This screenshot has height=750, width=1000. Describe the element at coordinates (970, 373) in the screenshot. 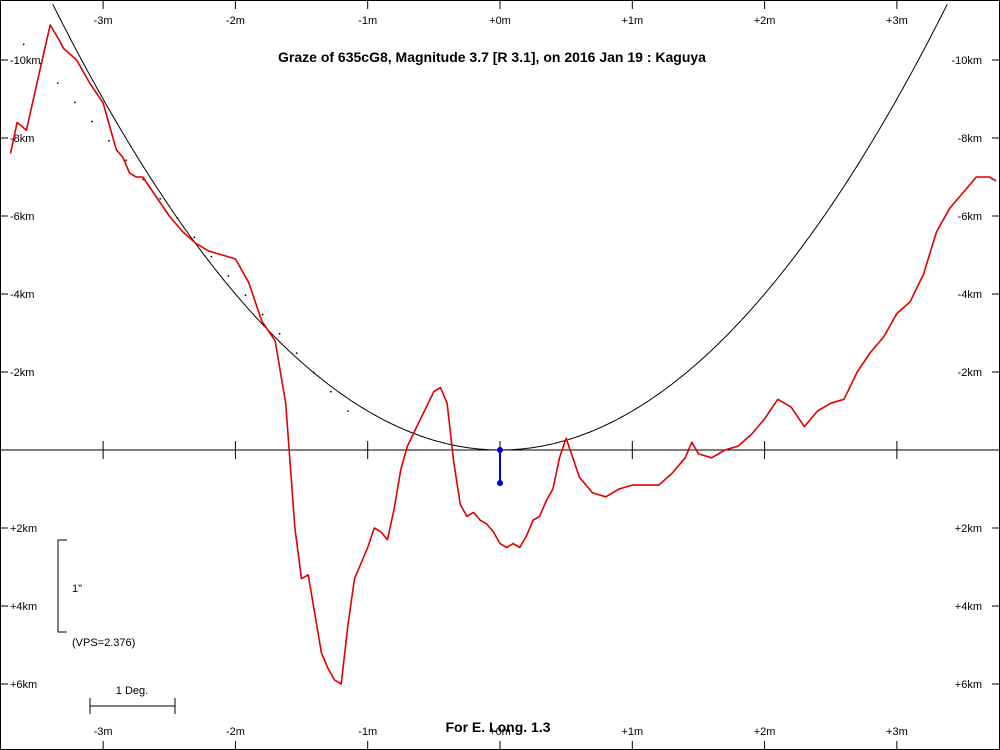

I see `y-tick-label-right: -2km` at that location.